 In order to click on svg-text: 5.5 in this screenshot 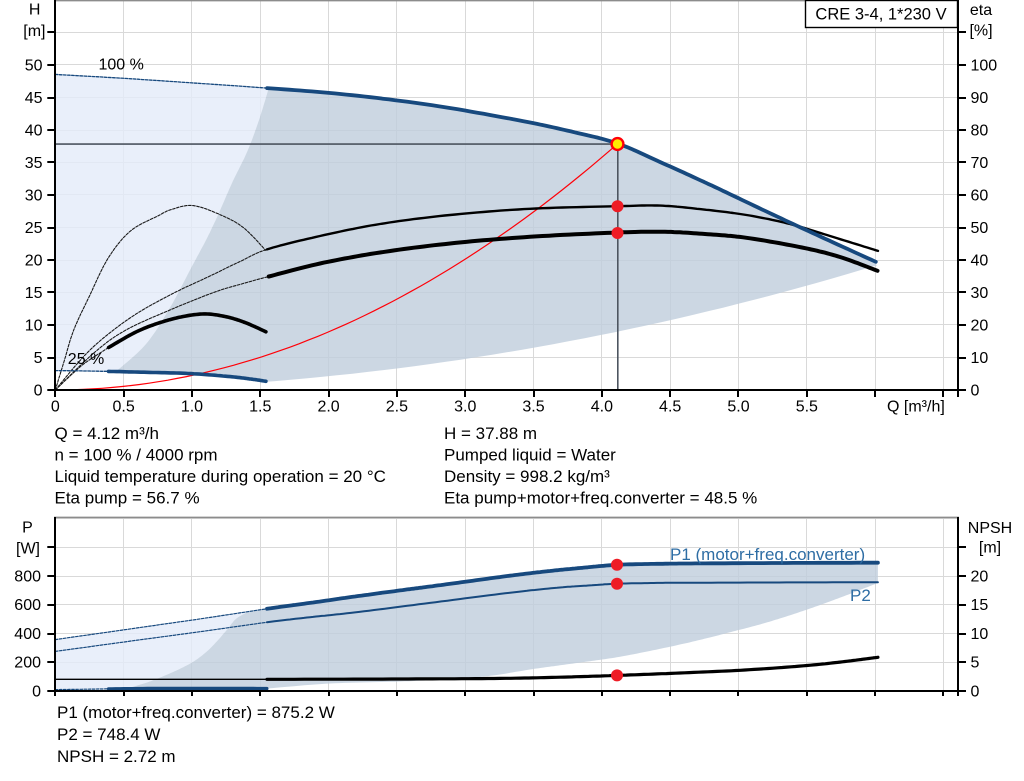, I will do `click(807, 407)`.